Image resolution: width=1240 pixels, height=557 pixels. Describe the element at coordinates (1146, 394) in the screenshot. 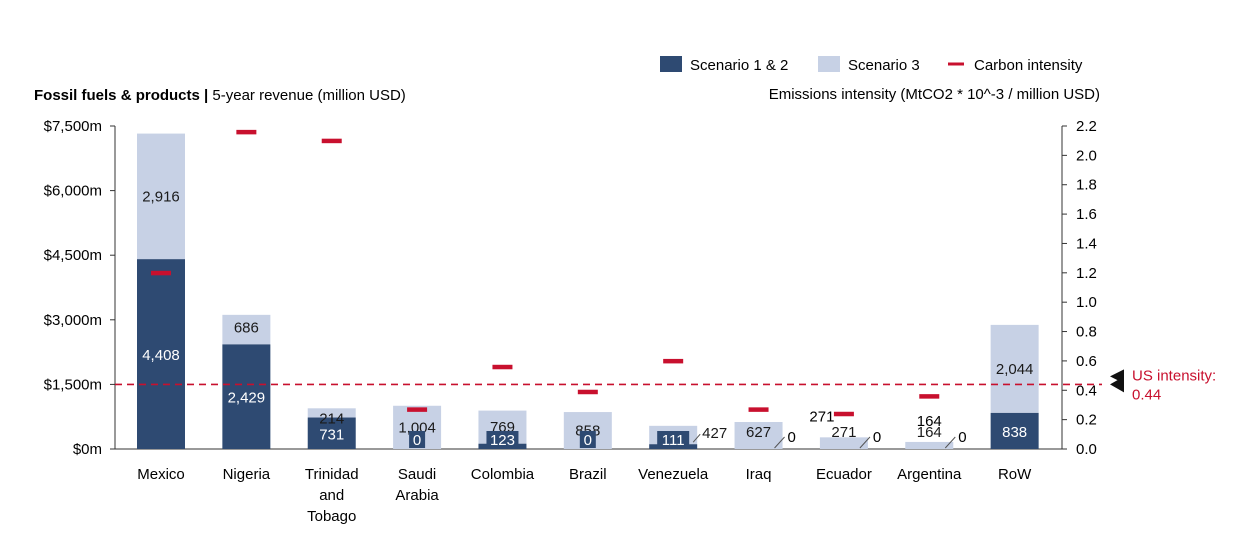

I see `reference-value: 0.44` at that location.